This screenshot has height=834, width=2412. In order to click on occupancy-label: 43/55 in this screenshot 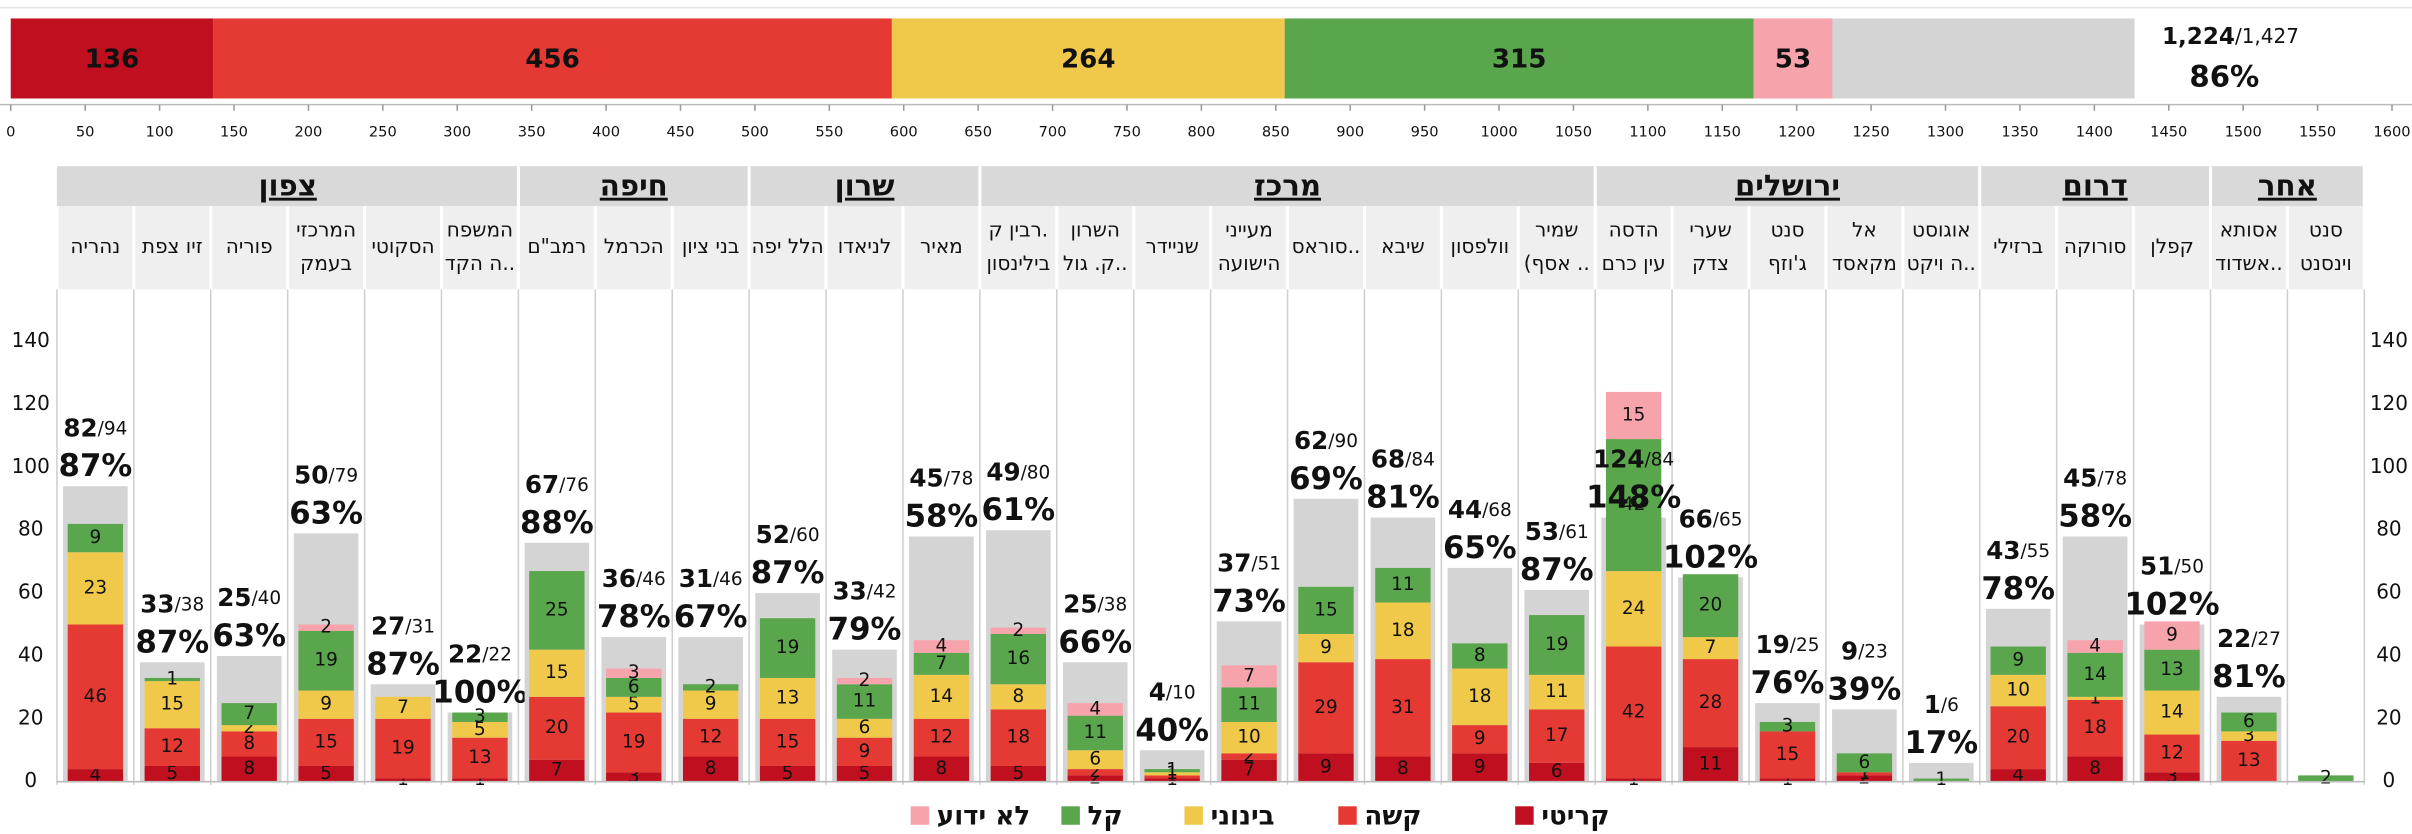, I will do `click(2018, 550)`.